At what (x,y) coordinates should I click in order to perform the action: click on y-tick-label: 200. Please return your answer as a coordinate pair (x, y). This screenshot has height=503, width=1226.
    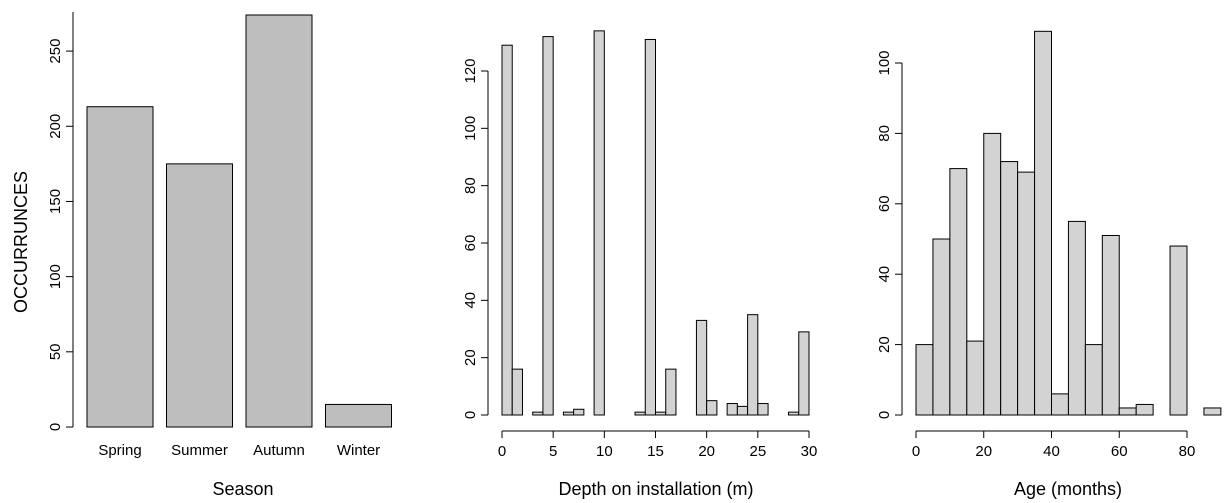
    Looking at the image, I should click on (55, 126).